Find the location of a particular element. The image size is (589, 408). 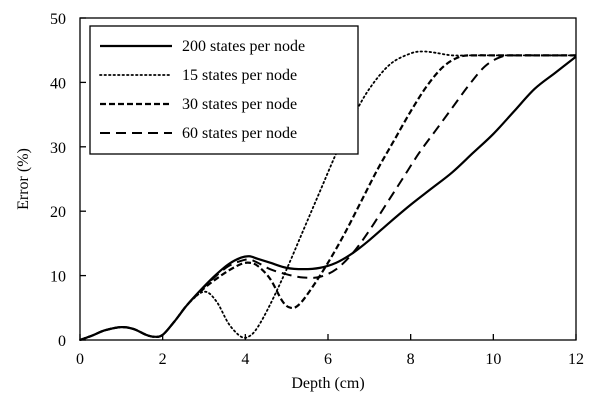

x-axis-title: Depth (cm) is located at coordinates (327, 383).